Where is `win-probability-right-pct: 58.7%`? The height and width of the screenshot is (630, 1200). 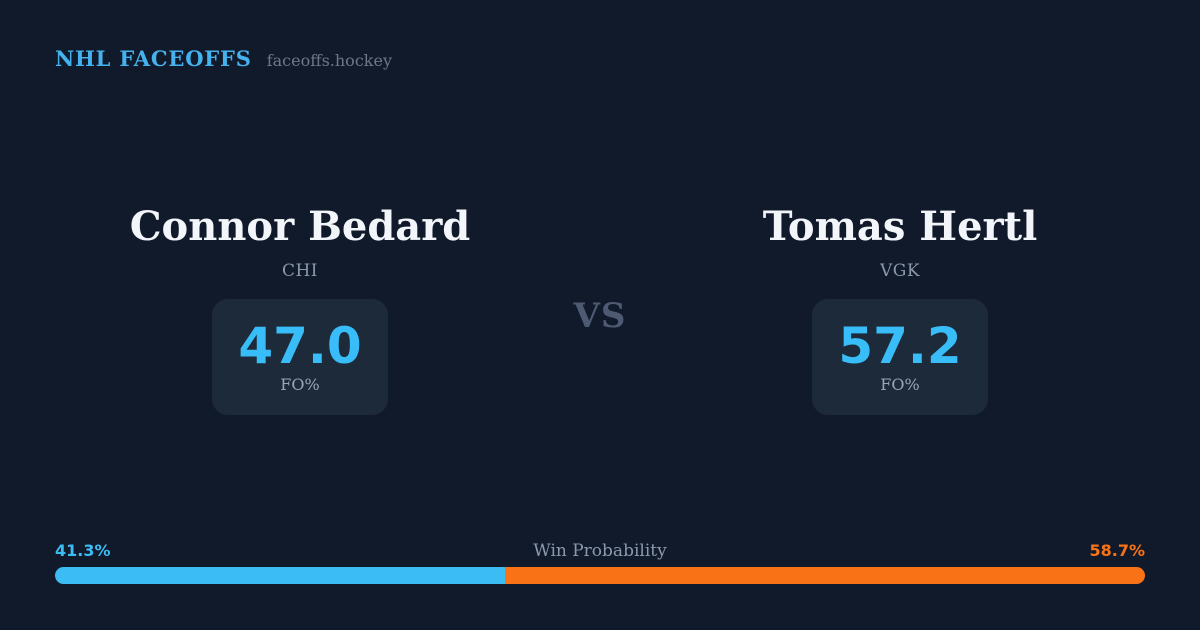
win-probability-right-pct: 58.7% is located at coordinates (1117, 550).